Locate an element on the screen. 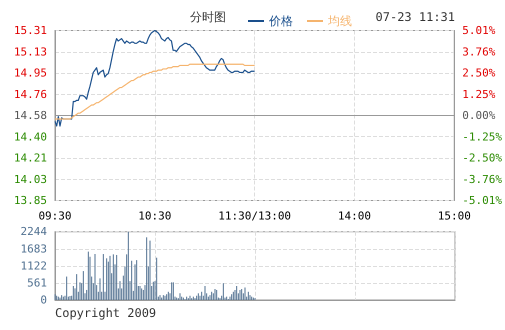 Image resolution: width=505 pixels, height=330 pixels. text: Copyright 2009 is located at coordinates (105, 313).